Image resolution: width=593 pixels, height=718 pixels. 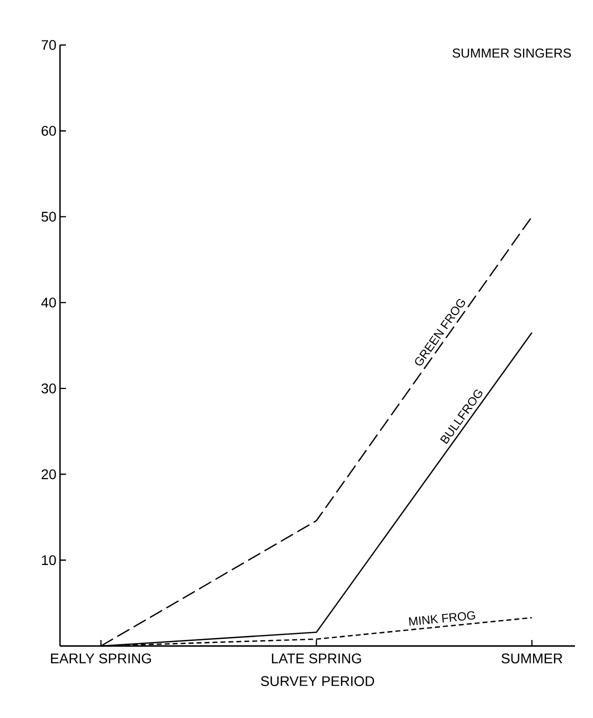 What do you see at coordinates (511, 53) in the screenshot?
I see `chart-title: SUMMER SINGERS` at bounding box center [511, 53].